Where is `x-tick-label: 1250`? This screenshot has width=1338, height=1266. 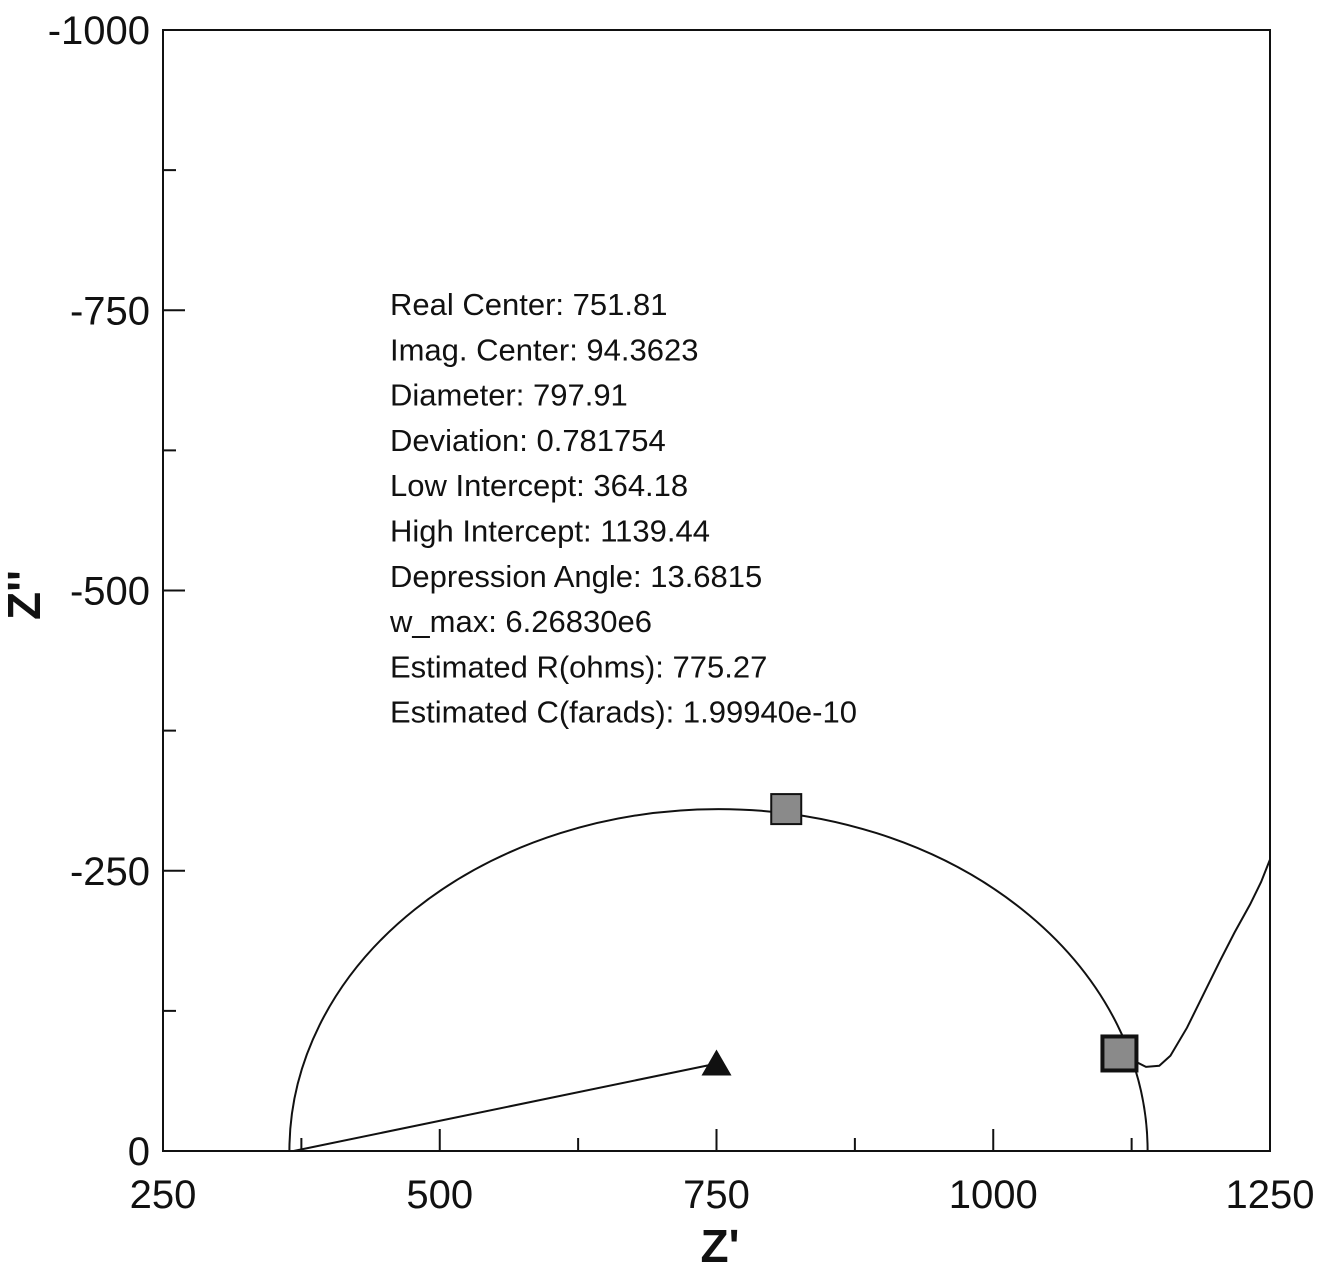 x-tick-label: 1250 is located at coordinates (1270, 1195).